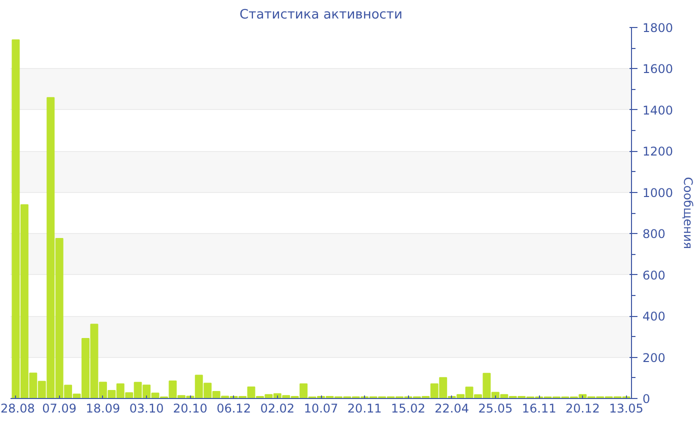 The width and height of the screenshot is (700, 430). I want to click on x-tick-label: 13.05, so click(626, 409).